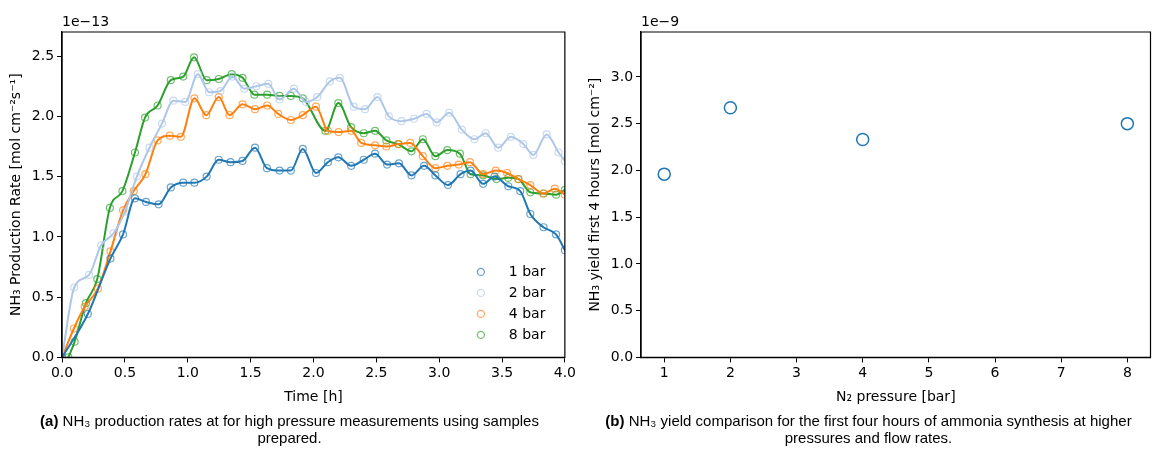 Image resolution: width=1158 pixels, height=468 pixels. I want to click on text: 1e−9, so click(660, 20).